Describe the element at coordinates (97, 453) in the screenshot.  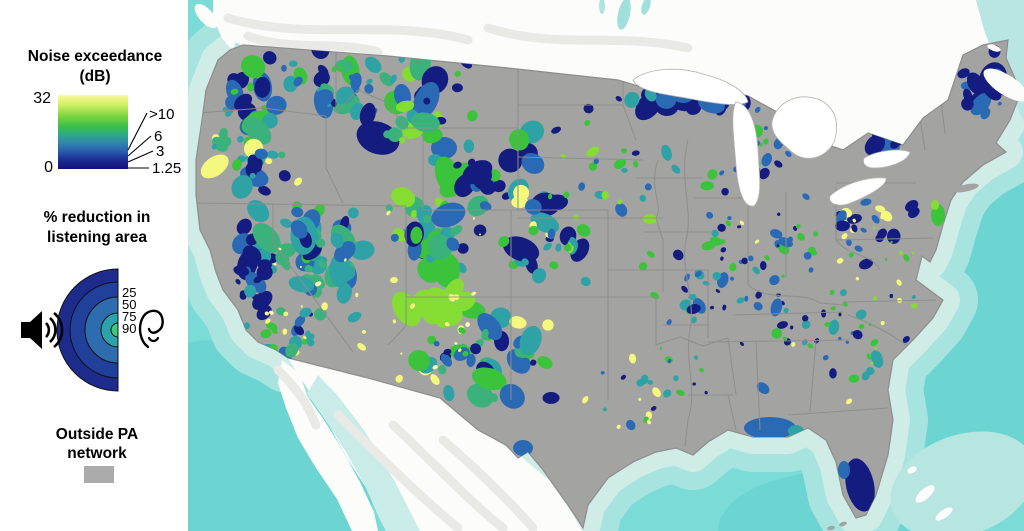
I see `outside-pa-title-line2: network` at that location.